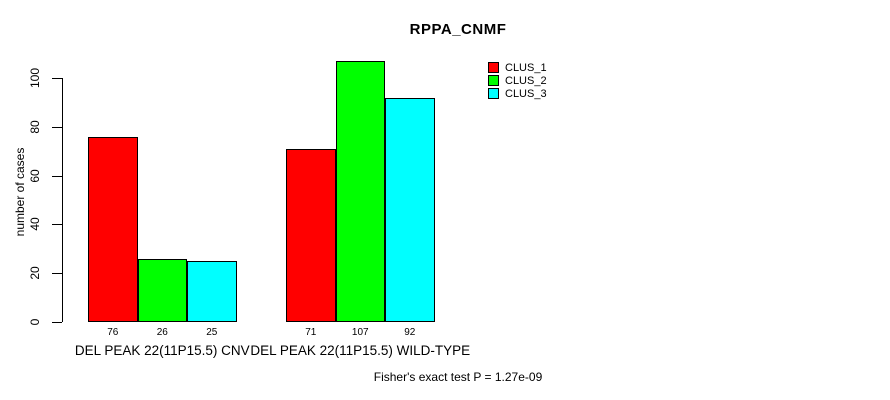 Image resolution: width=890 pixels, height=400 pixels. What do you see at coordinates (526, 80) in the screenshot?
I see `legend-label: CLUS_2` at bounding box center [526, 80].